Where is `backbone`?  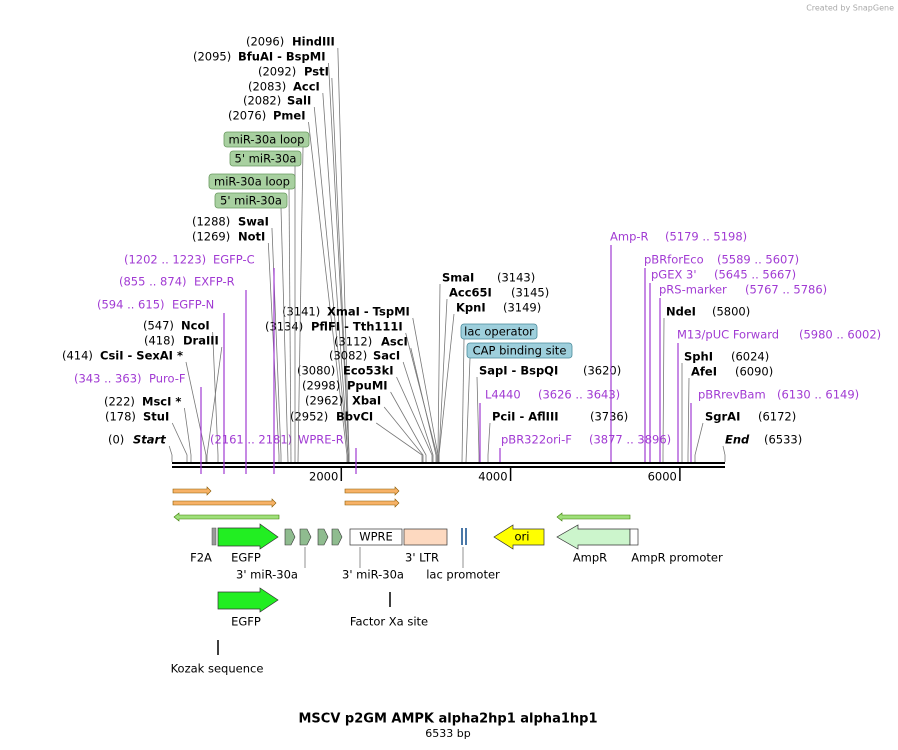
backbone is located at coordinates (448, 465).